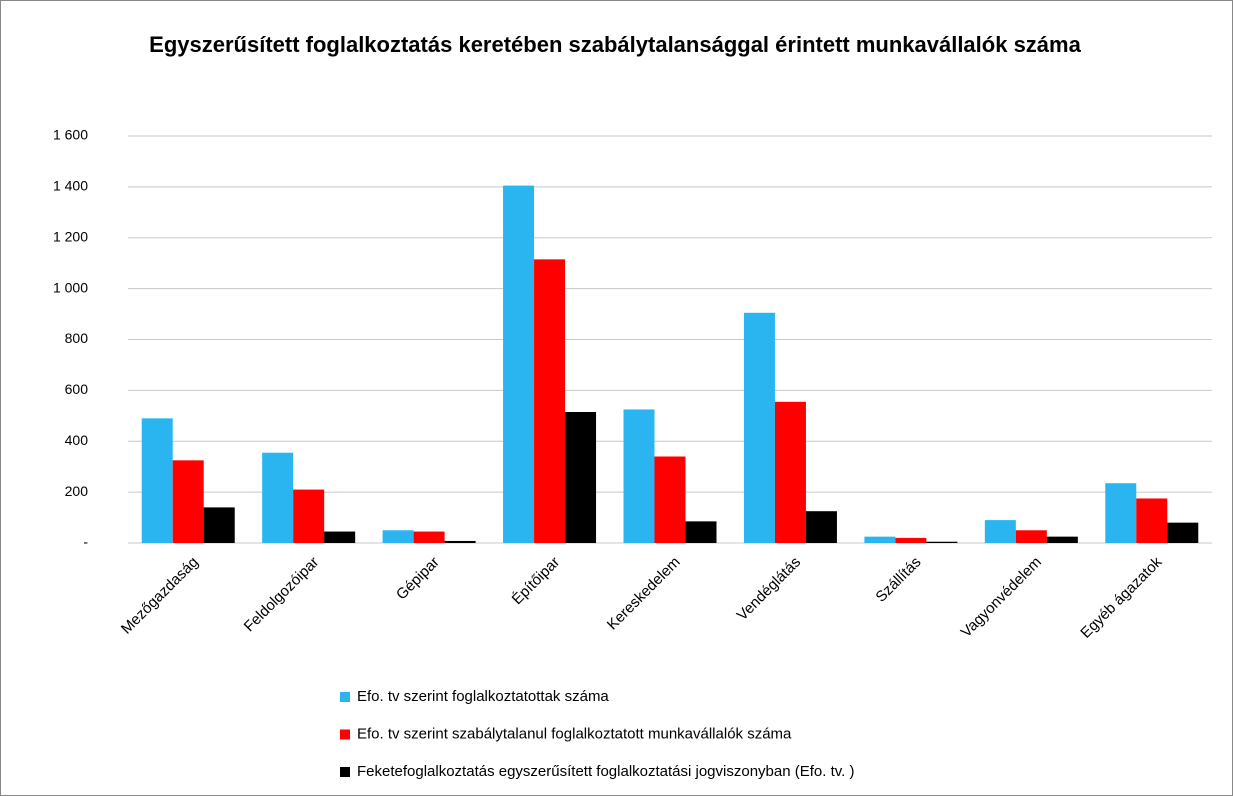 This screenshot has height=796, width=1233. Describe the element at coordinates (77, 440) in the screenshot. I see `y-tick-label: 400` at that location.